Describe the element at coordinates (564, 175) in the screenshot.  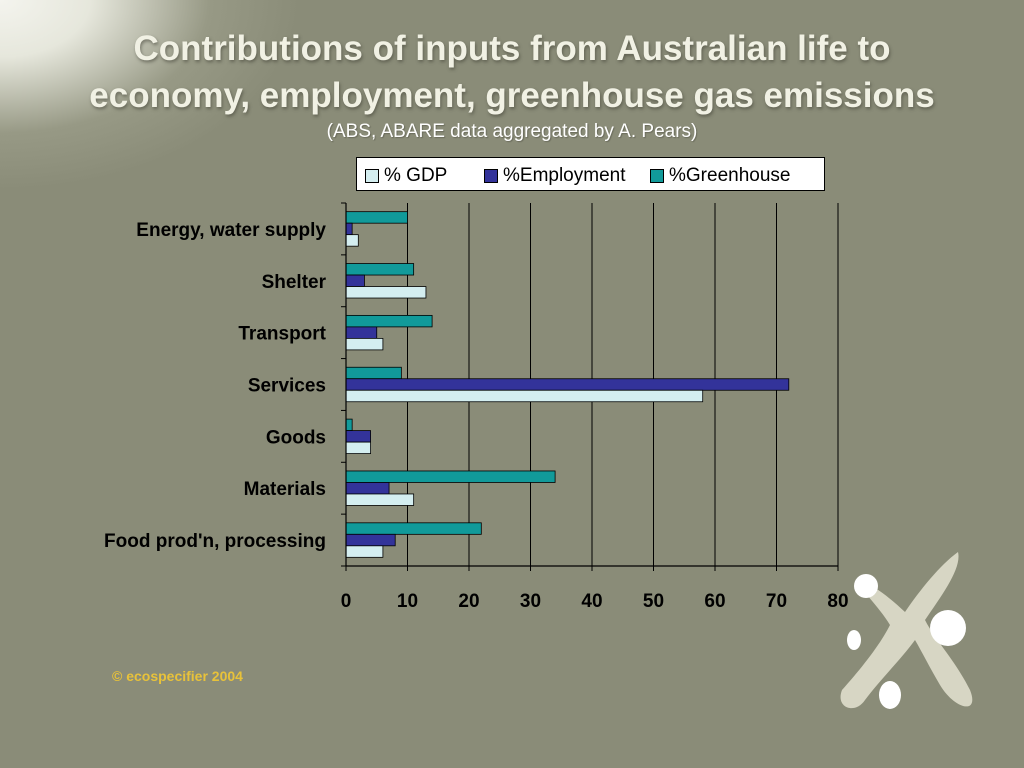
I see `legend-label-employment: %Employment` at that location.